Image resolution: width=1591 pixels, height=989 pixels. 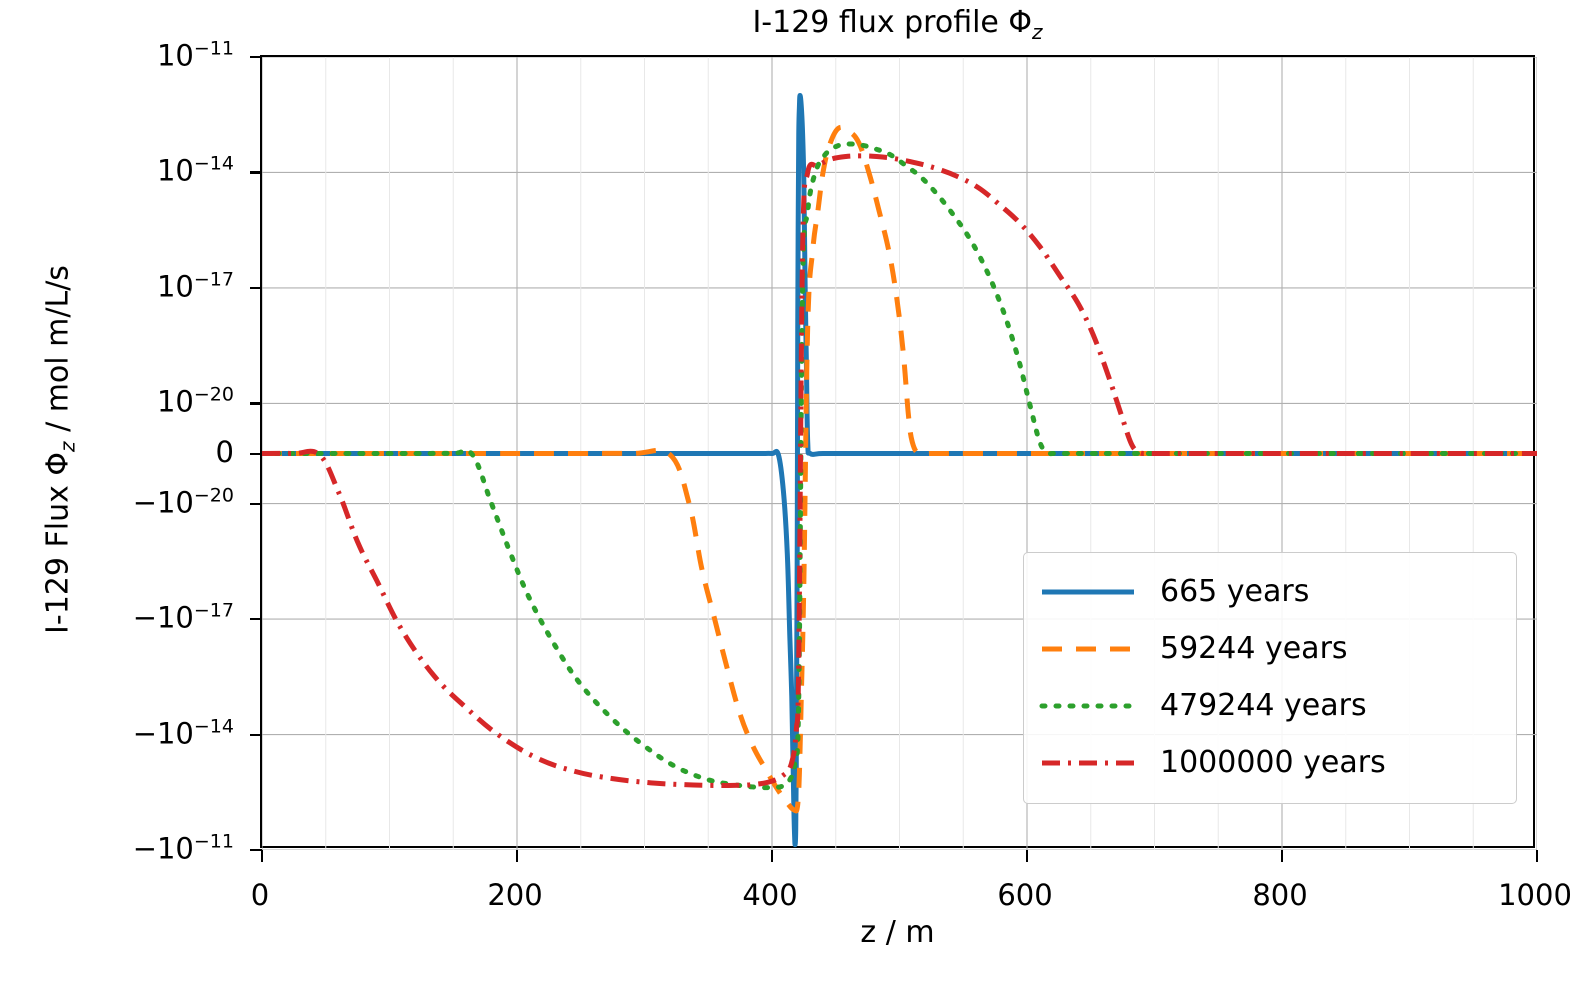 I want to click on y-tick-label: 0, so click(x=224, y=451).